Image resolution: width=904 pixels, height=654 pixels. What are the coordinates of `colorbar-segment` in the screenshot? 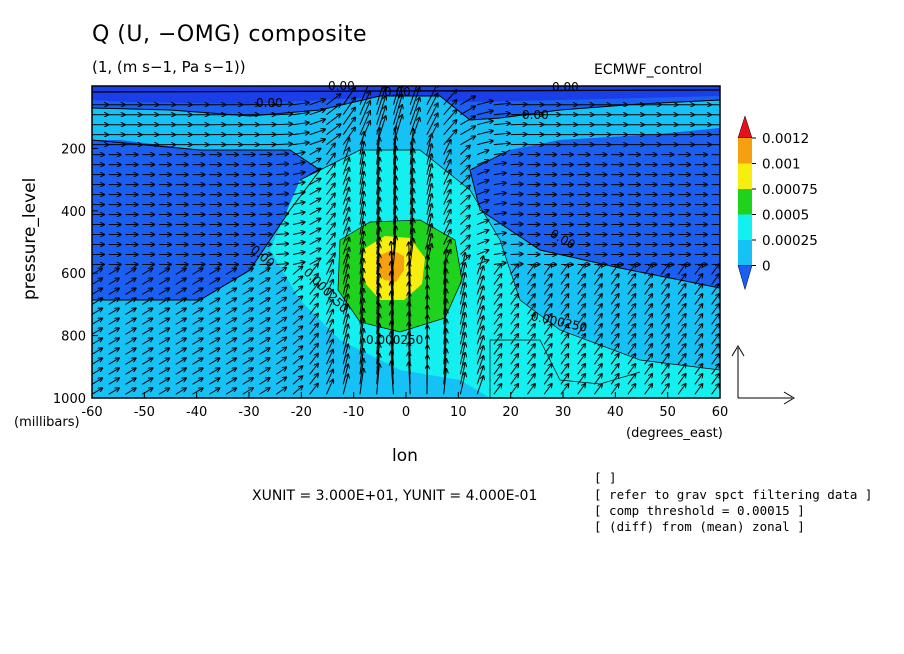 It's located at (745, 202).